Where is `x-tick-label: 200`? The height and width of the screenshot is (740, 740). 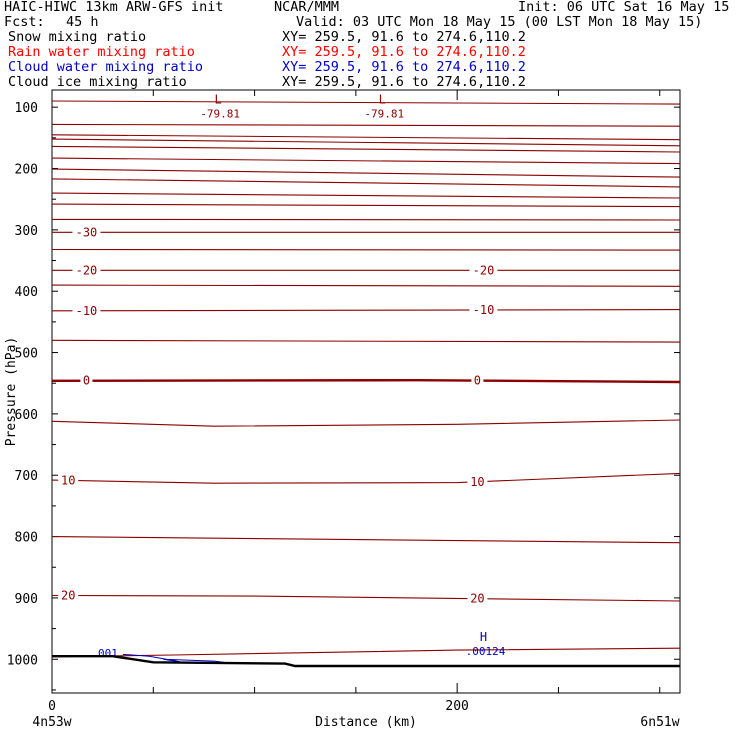
x-tick-label: 200 is located at coordinates (456, 706).